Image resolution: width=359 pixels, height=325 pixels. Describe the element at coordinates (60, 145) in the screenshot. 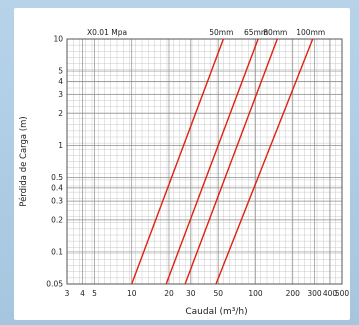

I see `y-tick-label: 1` at that location.